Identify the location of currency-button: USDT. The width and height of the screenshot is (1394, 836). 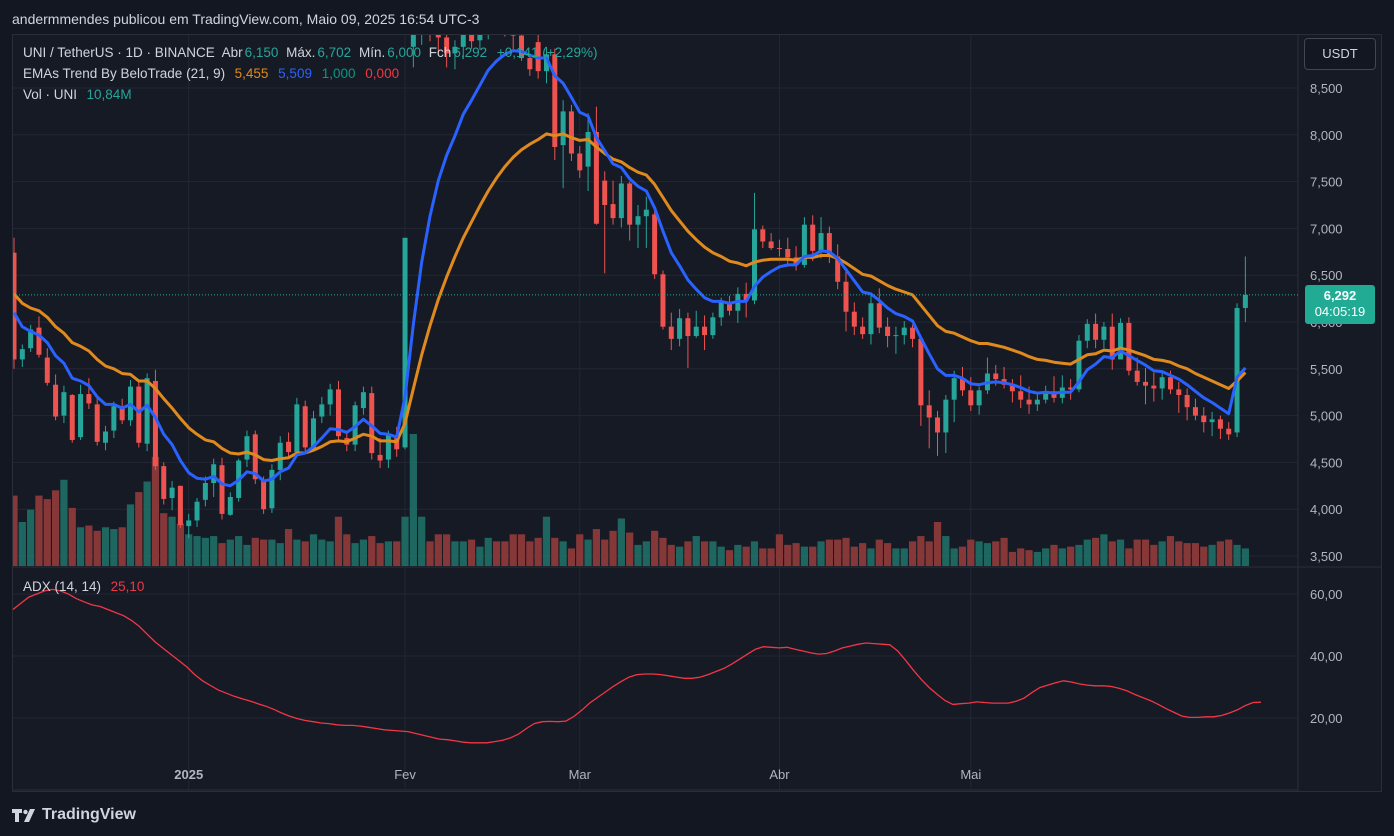
(1340, 54).